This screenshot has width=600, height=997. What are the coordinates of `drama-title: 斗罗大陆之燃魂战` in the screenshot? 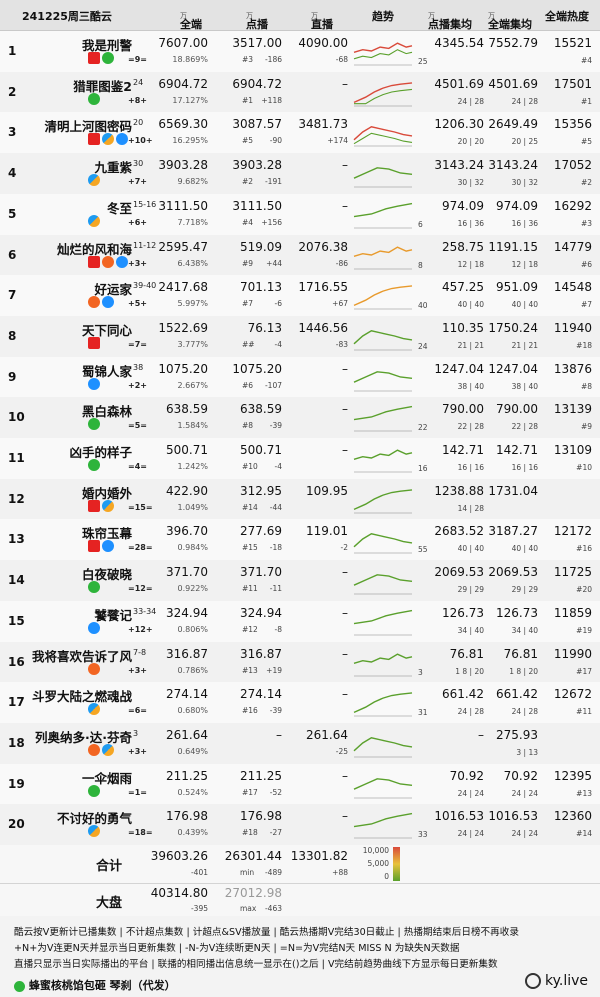 It's located at (81, 697).